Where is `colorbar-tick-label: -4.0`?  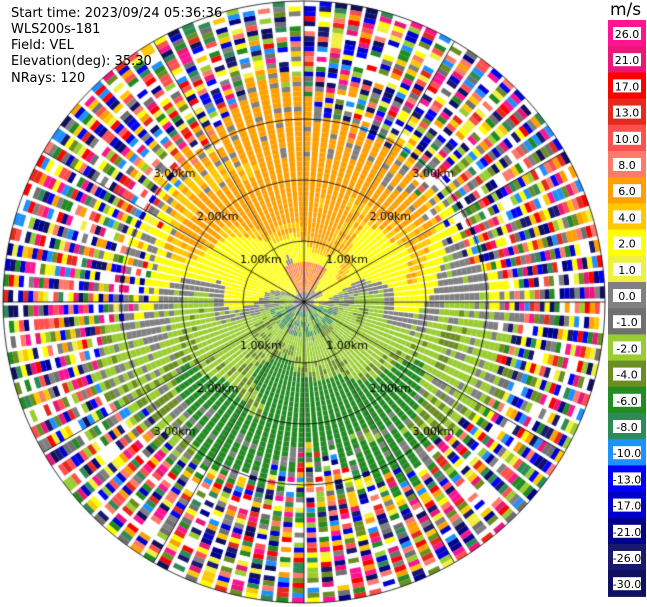 colorbar-tick-label: -4.0 is located at coordinates (626, 375).